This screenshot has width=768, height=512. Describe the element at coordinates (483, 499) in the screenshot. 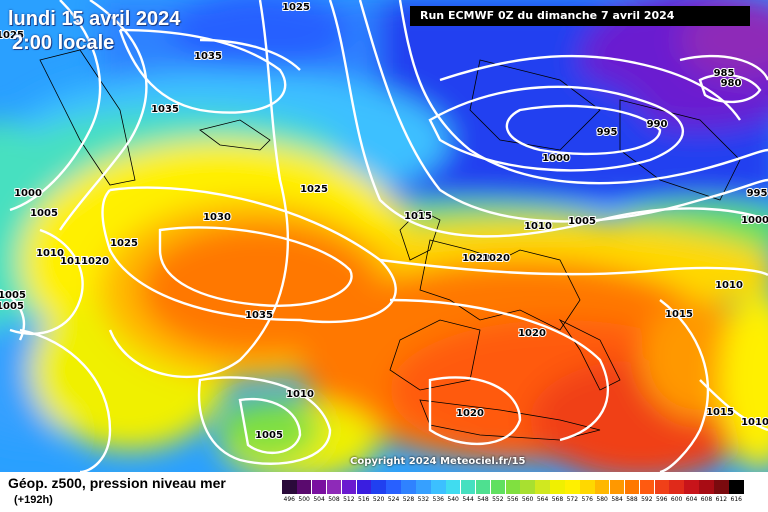

I see `scale-tick-label: 548` at that location.